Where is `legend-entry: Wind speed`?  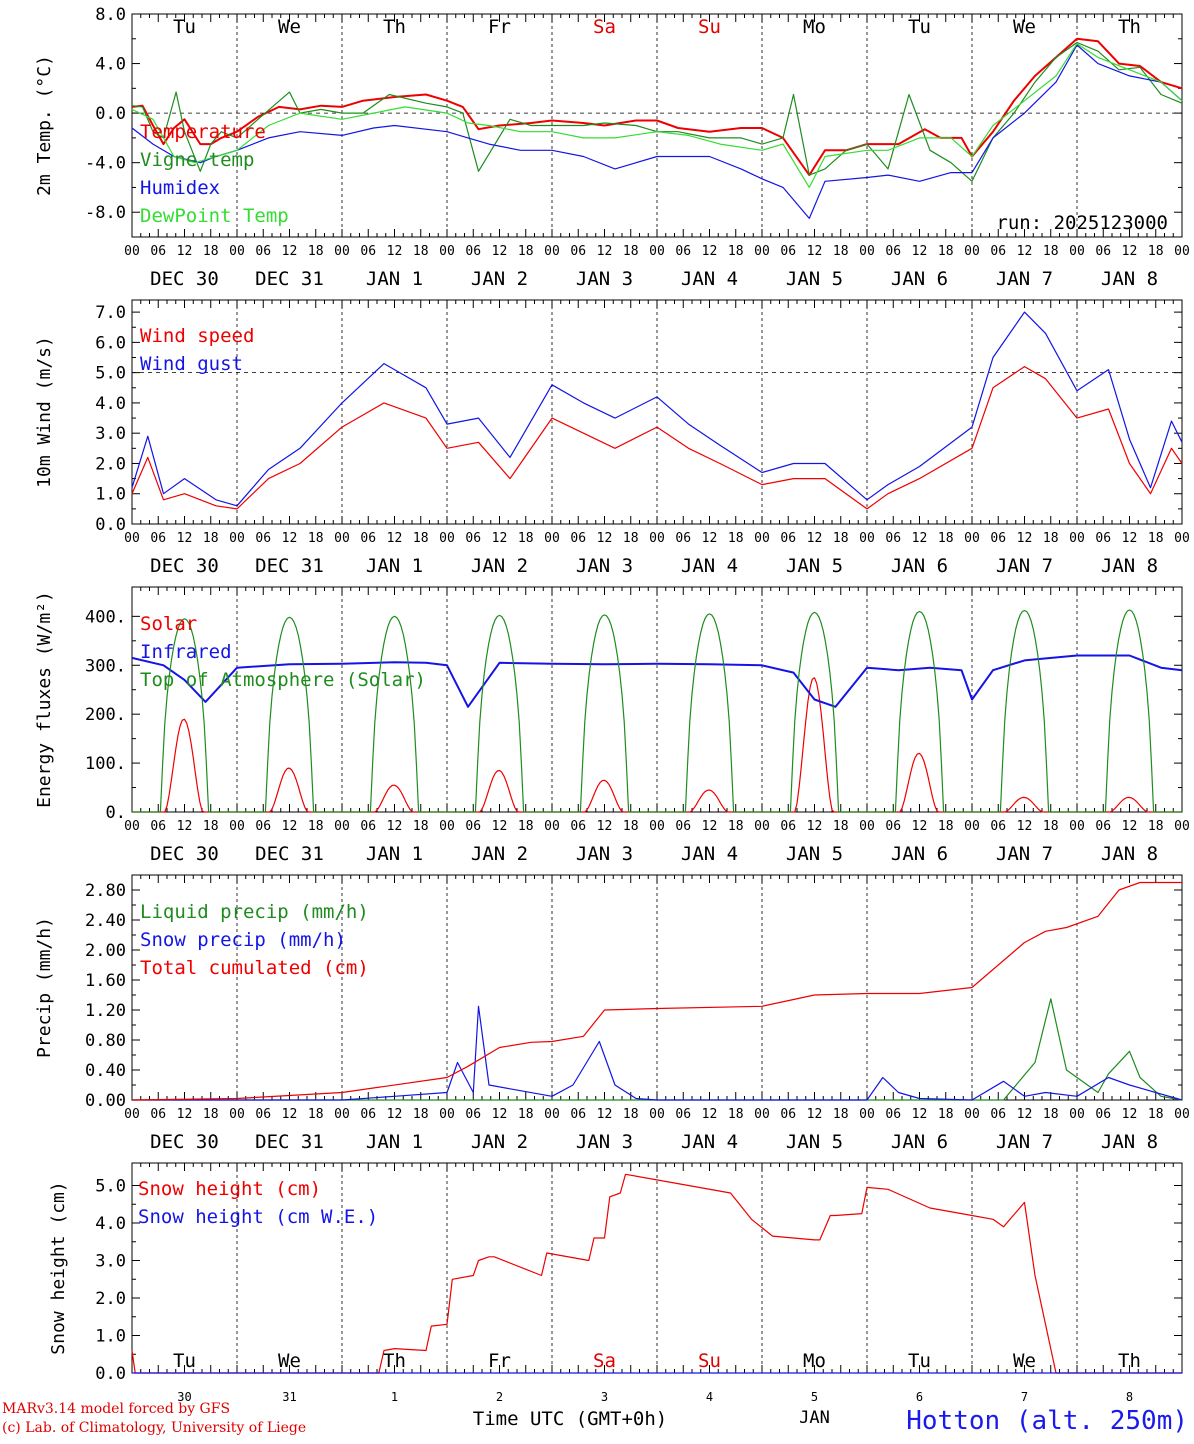 legend-entry: Wind speed is located at coordinates (197, 336).